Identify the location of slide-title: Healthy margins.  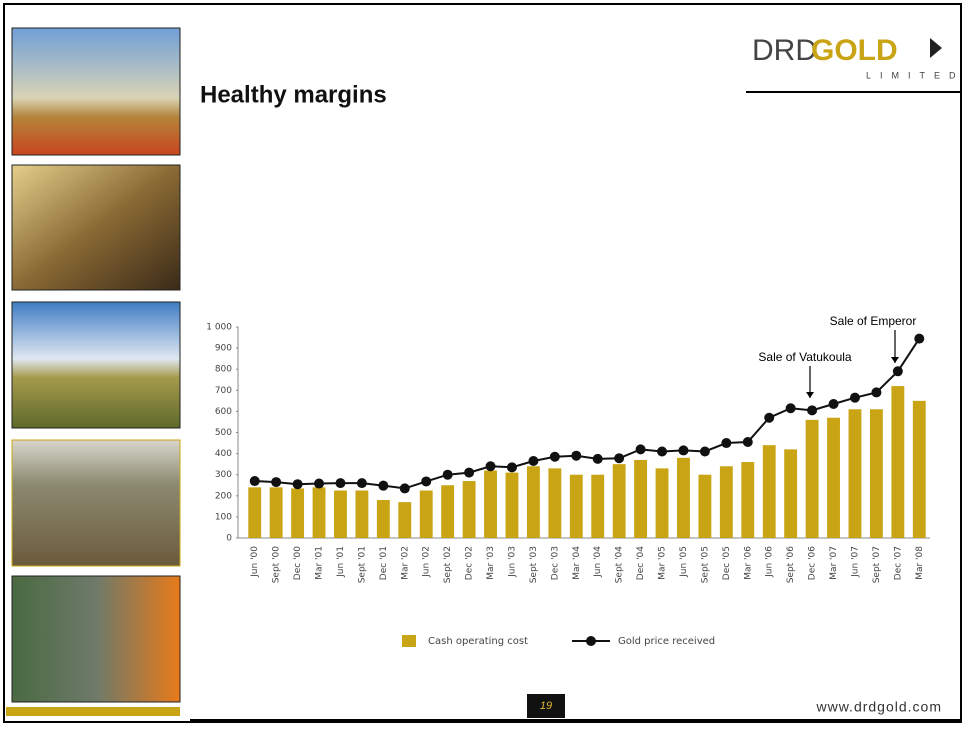
(293, 94).